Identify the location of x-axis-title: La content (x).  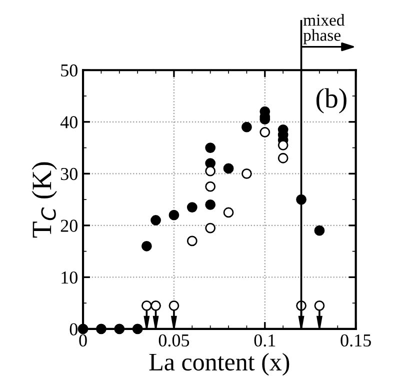
(219, 364).